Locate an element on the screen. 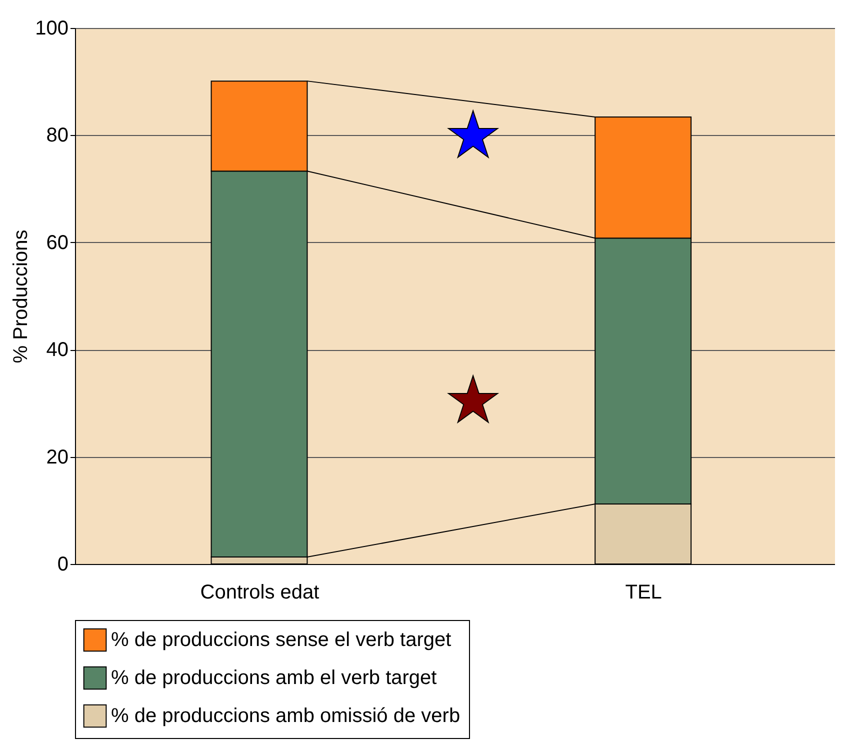 The height and width of the screenshot is (749, 866). legend-label: % de produccions sense el verb target is located at coordinates (281, 640).